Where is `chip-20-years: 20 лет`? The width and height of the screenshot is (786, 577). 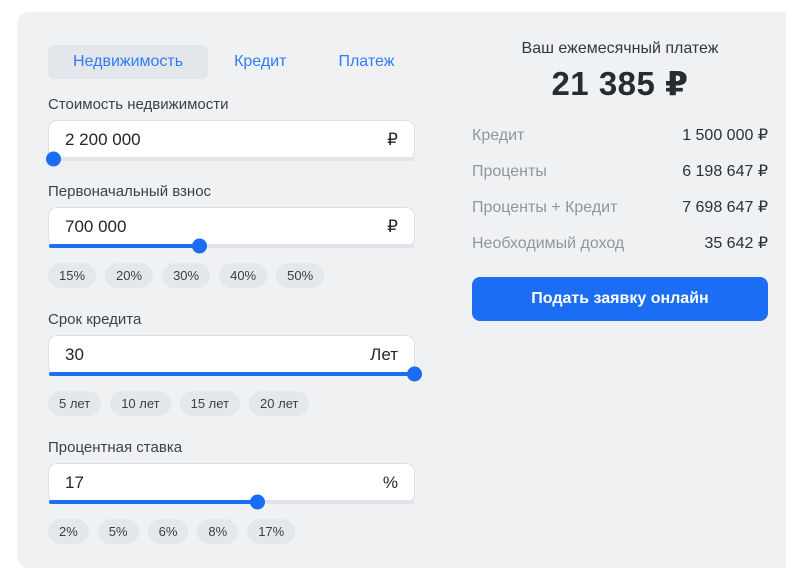
chip-20-years: 20 лет is located at coordinates (279, 403).